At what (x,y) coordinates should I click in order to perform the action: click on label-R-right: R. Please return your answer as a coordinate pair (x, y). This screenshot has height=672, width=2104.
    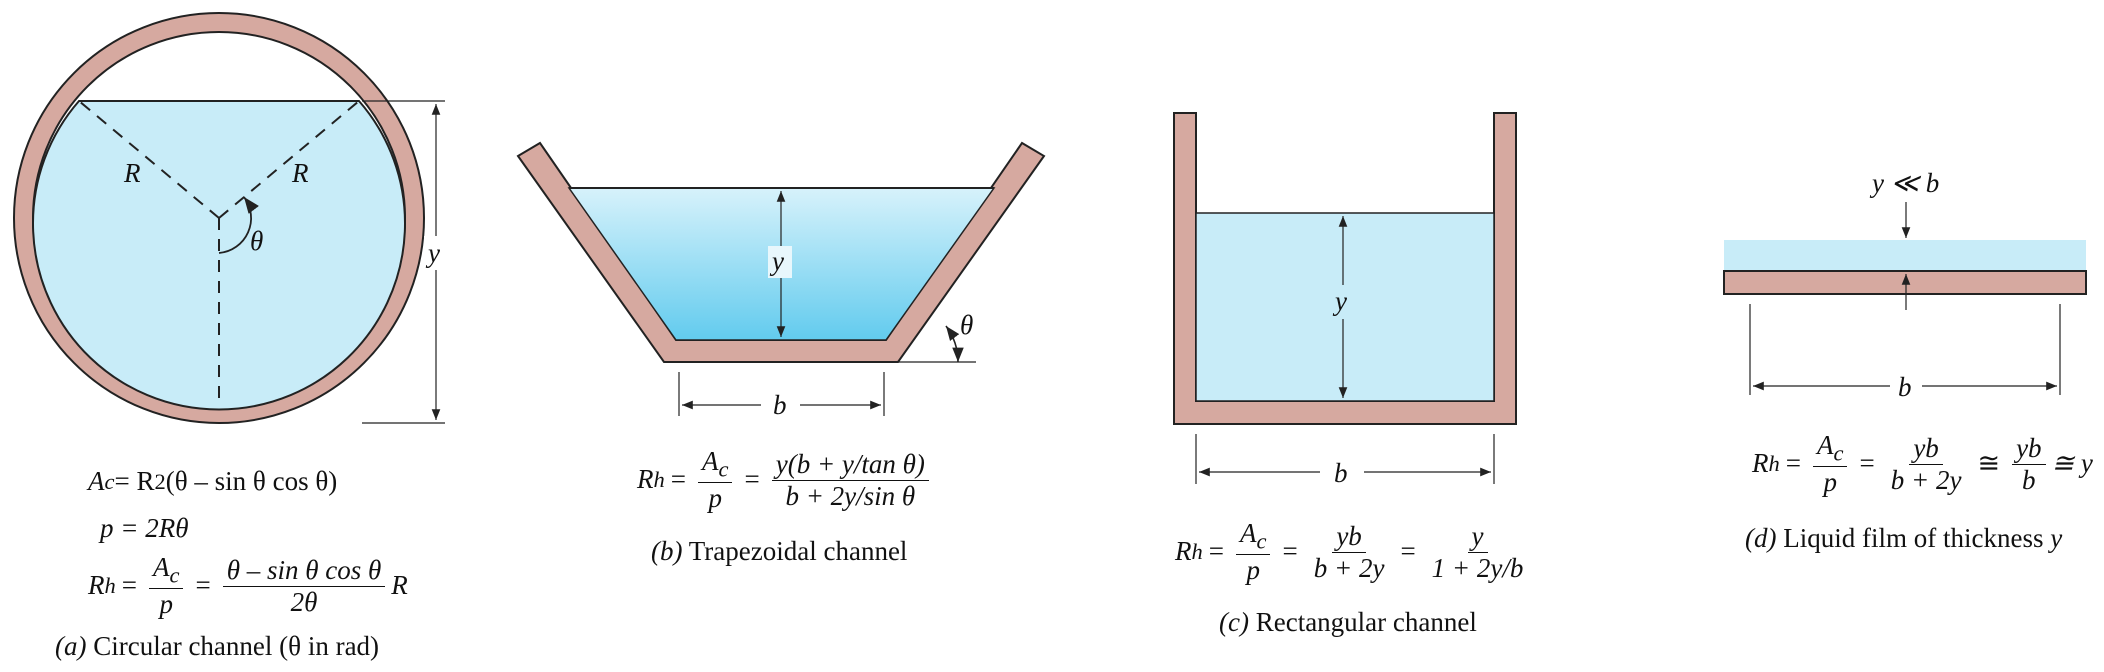
    Looking at the image, I should click on (300, 173).